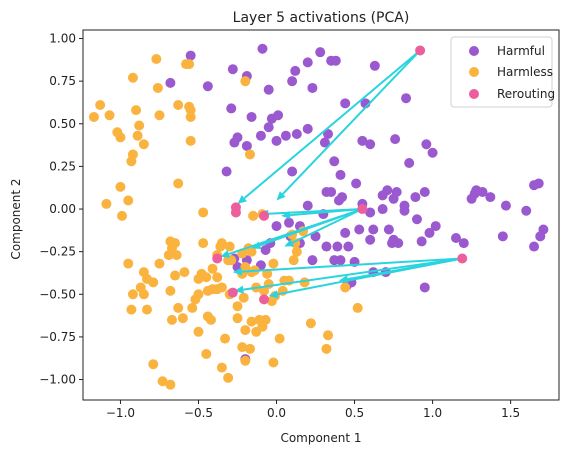  Describe the element at coordinates (320, 438) in the screenshot. I see `x-axis-title: Component 1` at that location.